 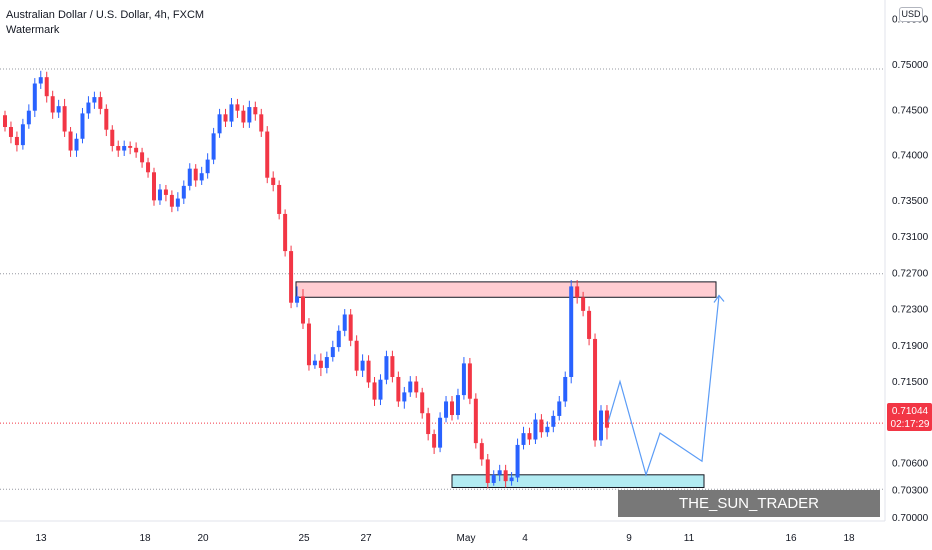 What do you see at coordinates (910, 310) in the screenshot?
I see `y-tick-7: 0.72300` at bounding box center [910, 310].